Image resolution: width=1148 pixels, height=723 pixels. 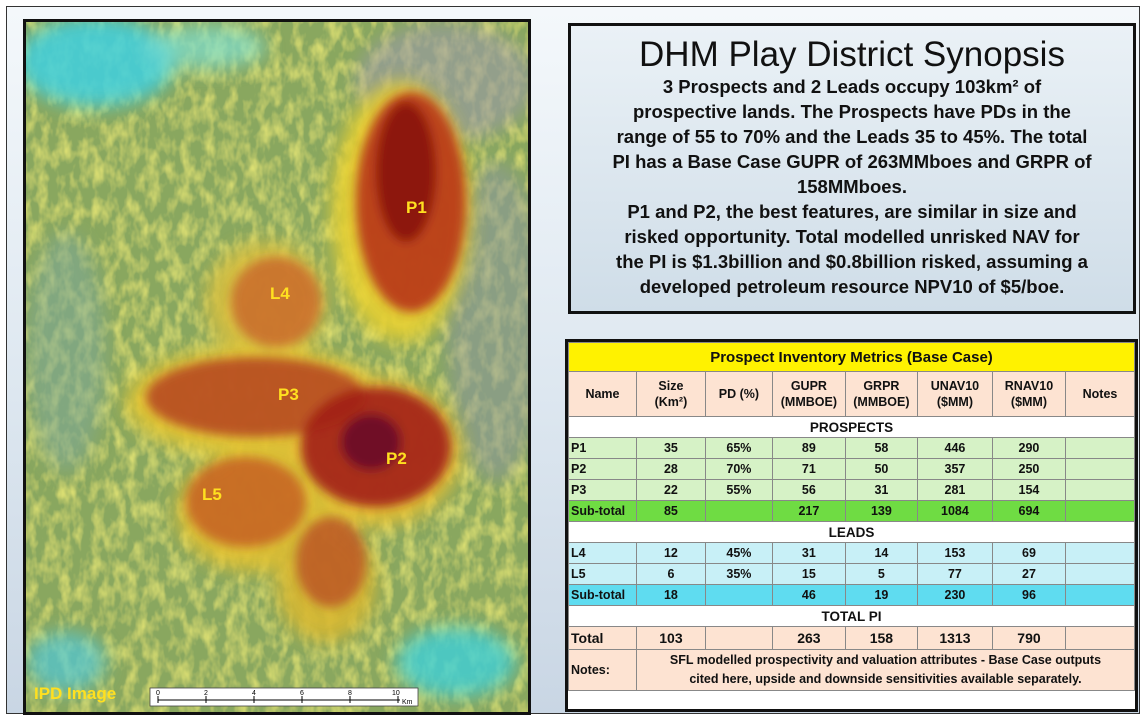 I want to click on col-header-rnav10: RNAV10 ($MM), so click(x=1028, y=394).